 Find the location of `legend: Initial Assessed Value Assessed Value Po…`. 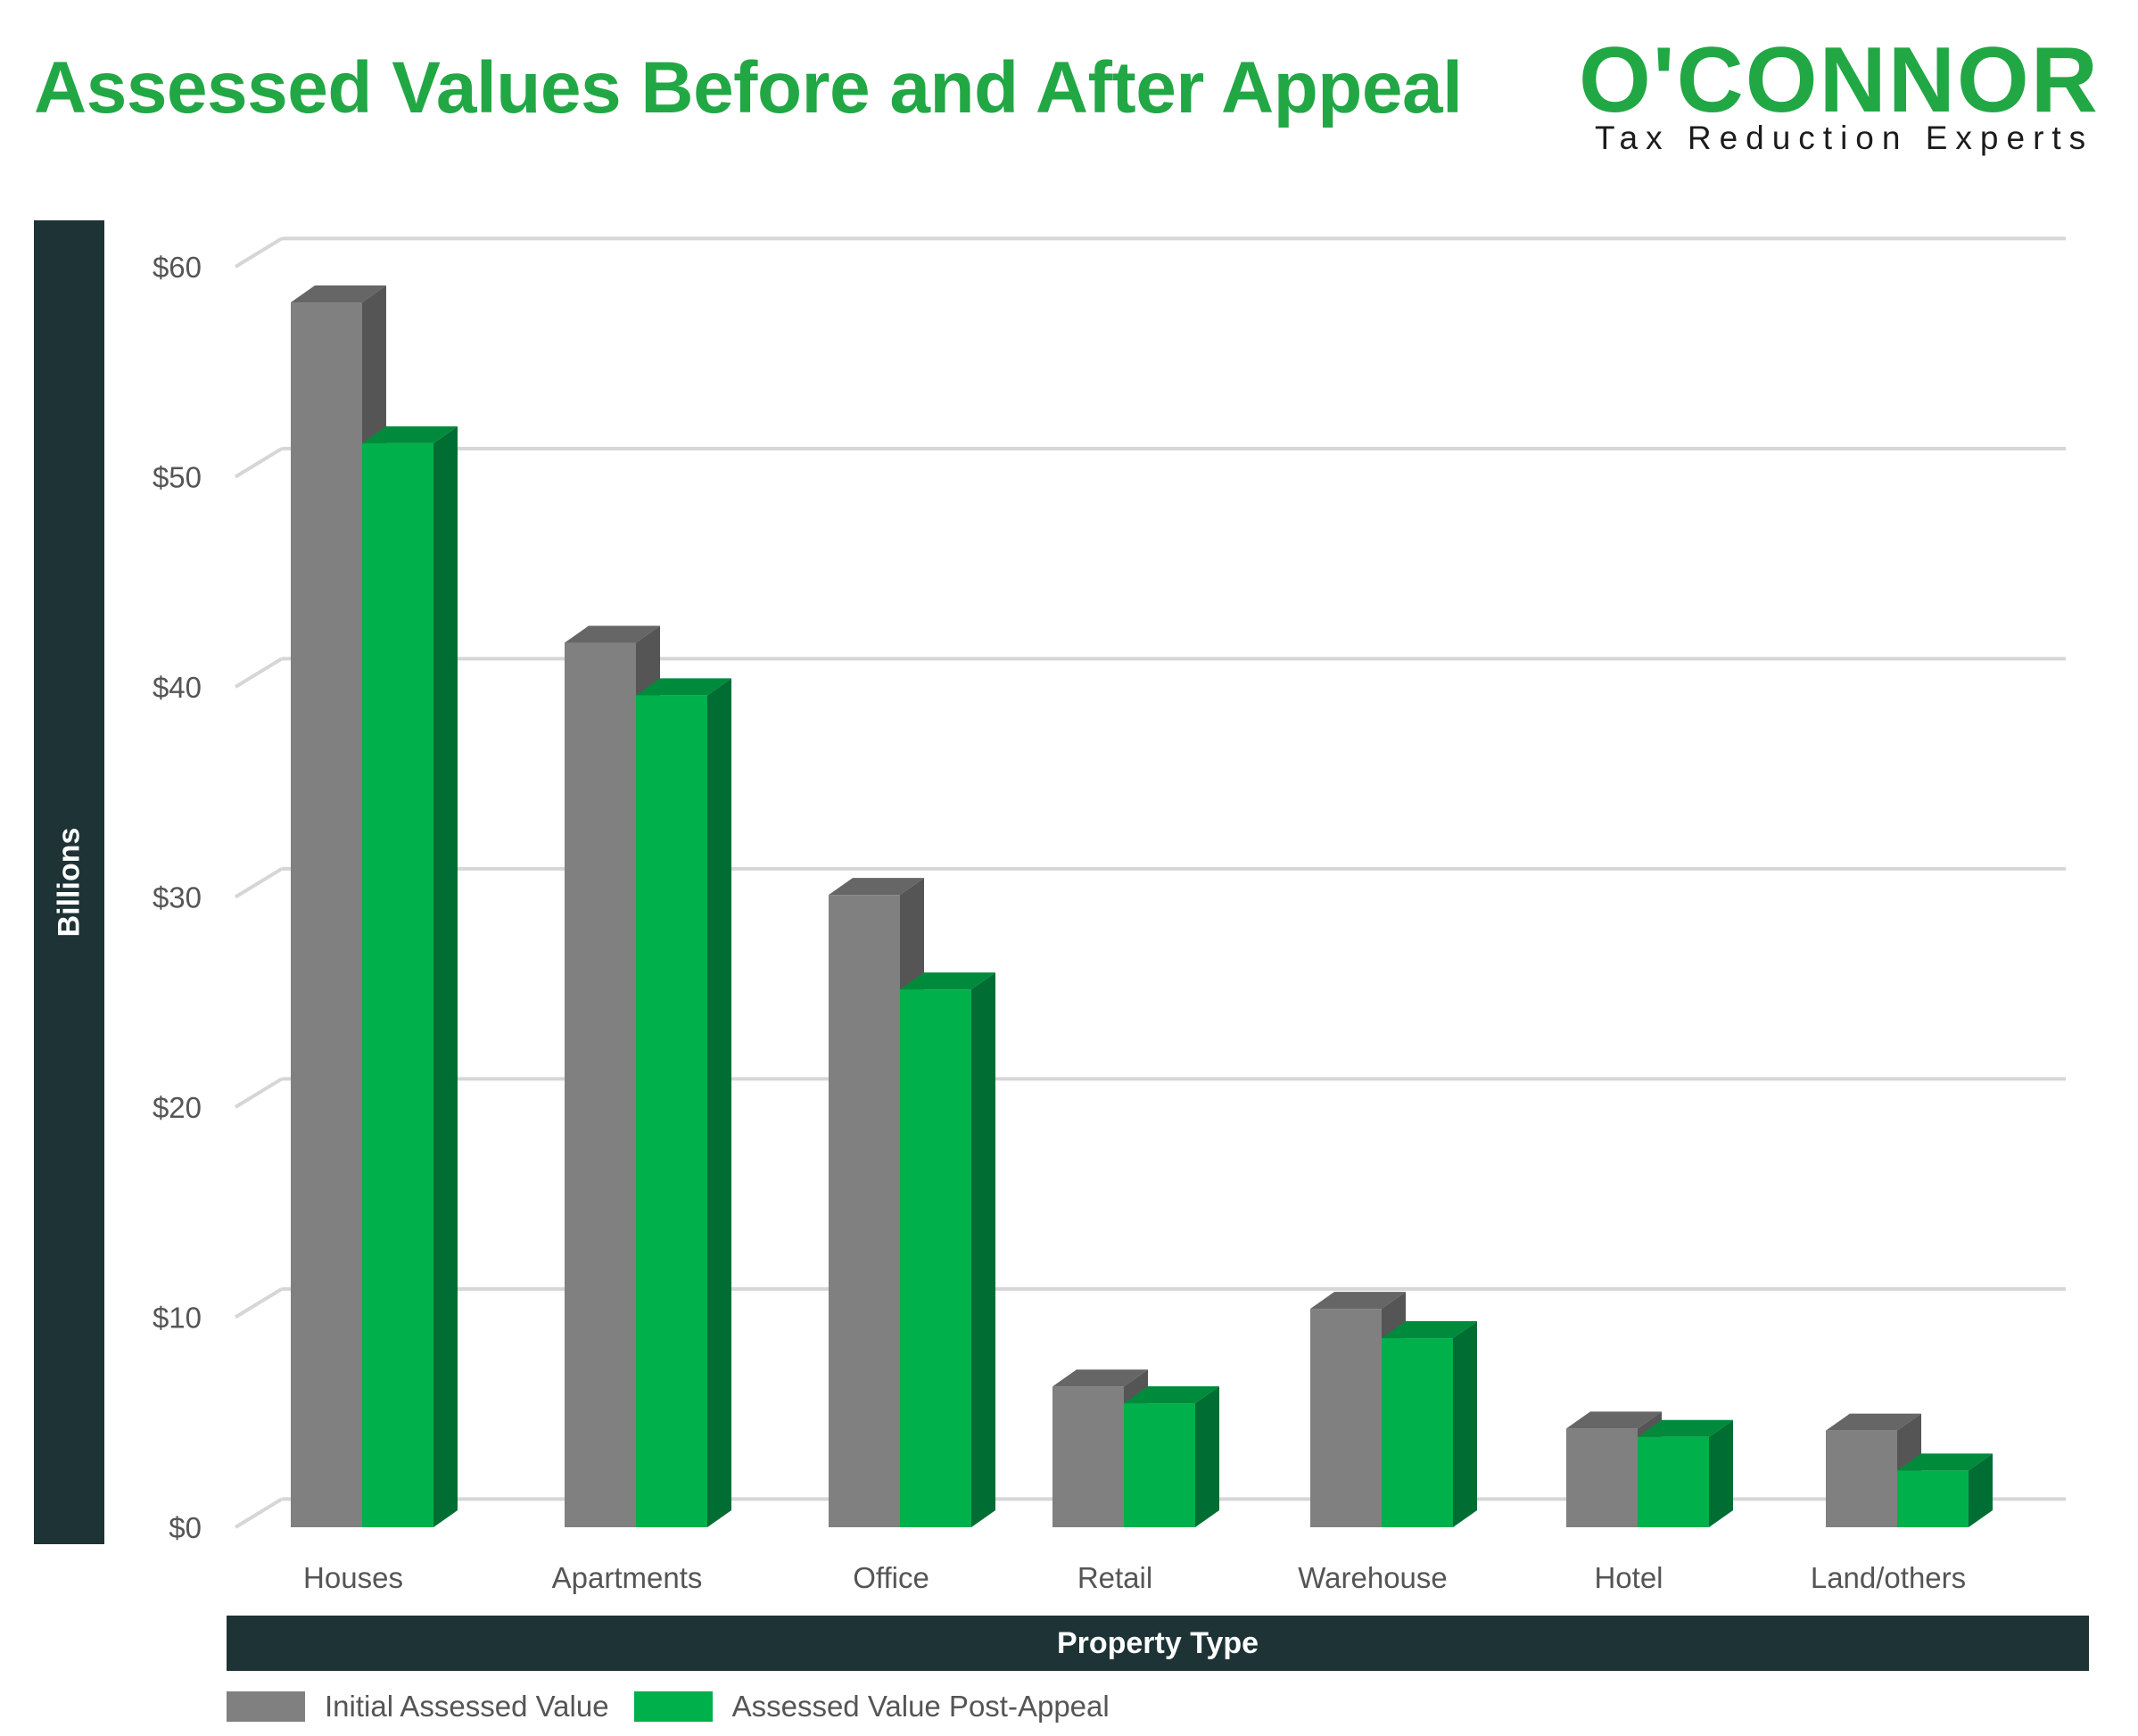

legend: Initial Assessed Value Assessed Value Po… is located at coordinates (681, 1707).